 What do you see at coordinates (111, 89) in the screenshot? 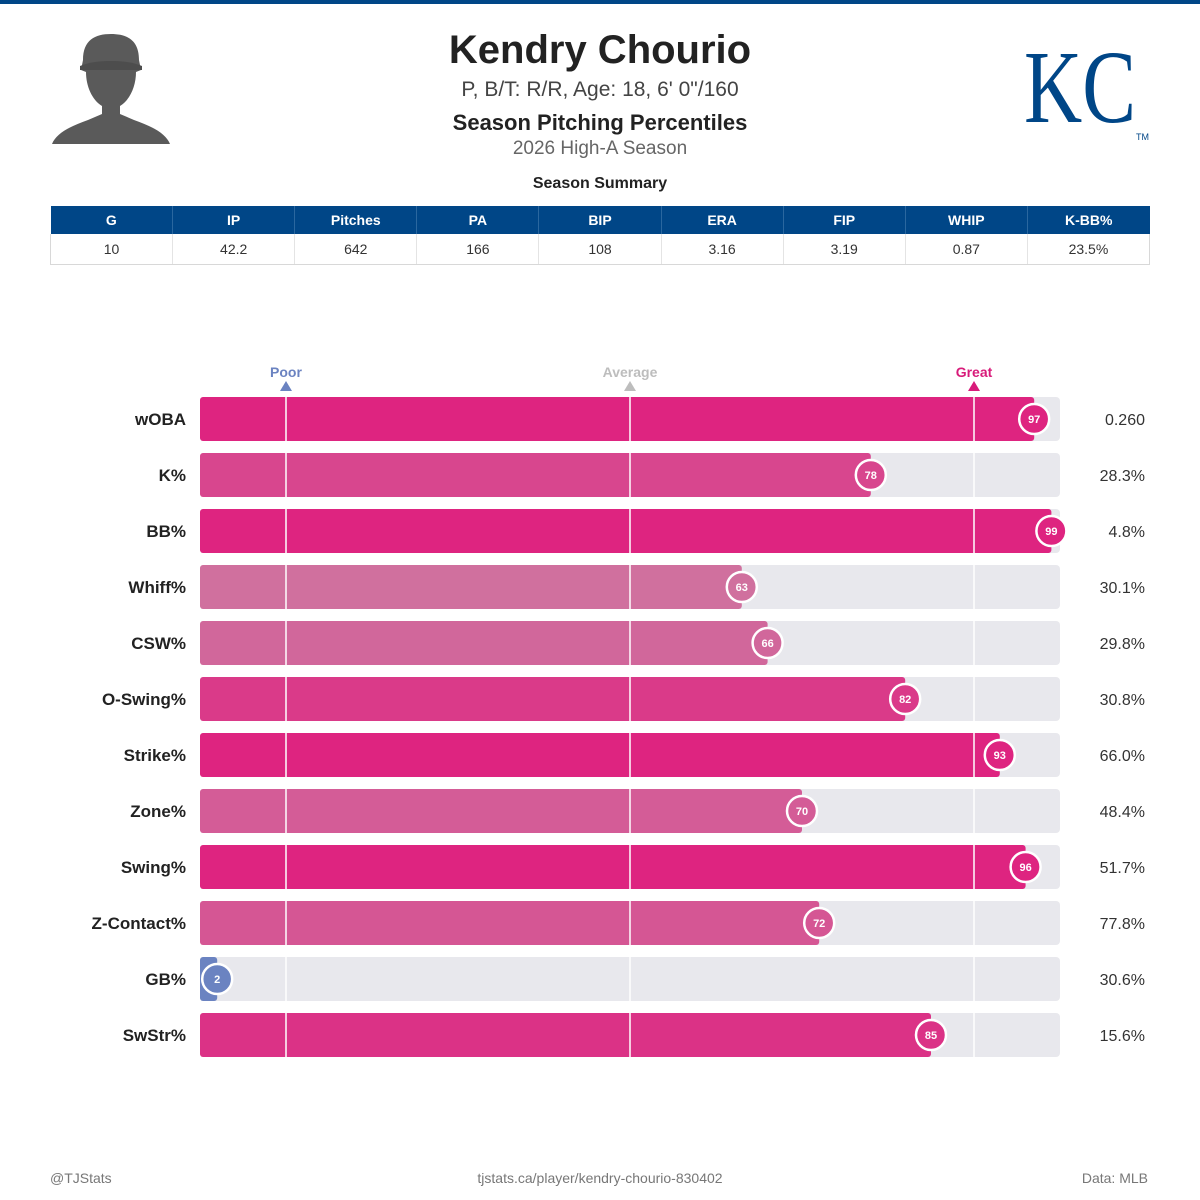
I see `player-silhouette-icon` at bounding box center [111, 89].